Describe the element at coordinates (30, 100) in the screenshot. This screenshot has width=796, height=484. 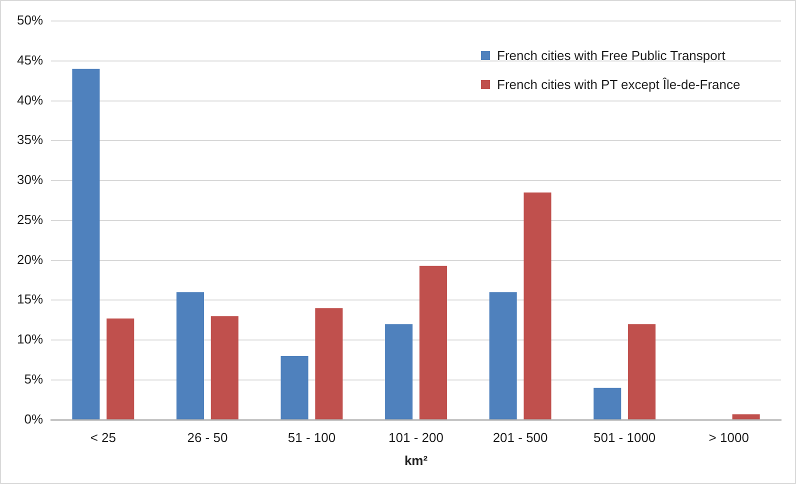
I see `y-tick-label: 40%` at that location.